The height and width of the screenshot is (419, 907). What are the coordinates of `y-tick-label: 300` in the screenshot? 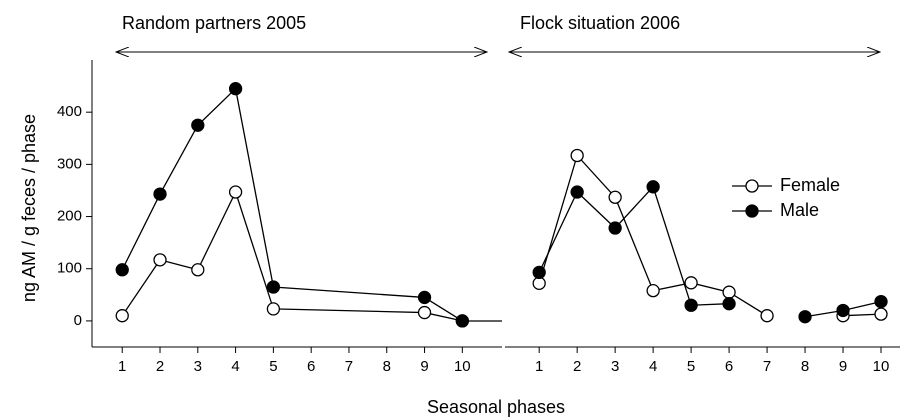 It's located at (69, 163).